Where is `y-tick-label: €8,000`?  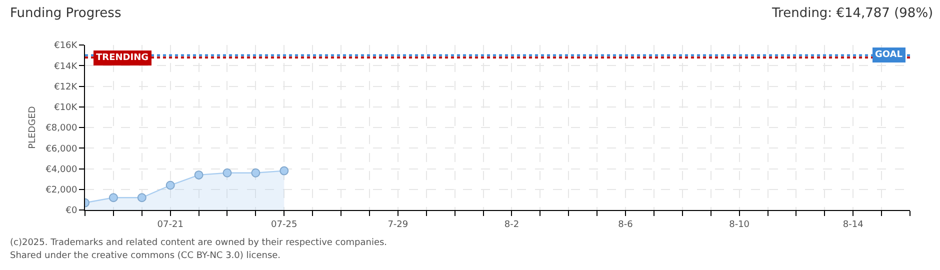 y-tick-label: €8,000 is located at coordinates (62, 129).